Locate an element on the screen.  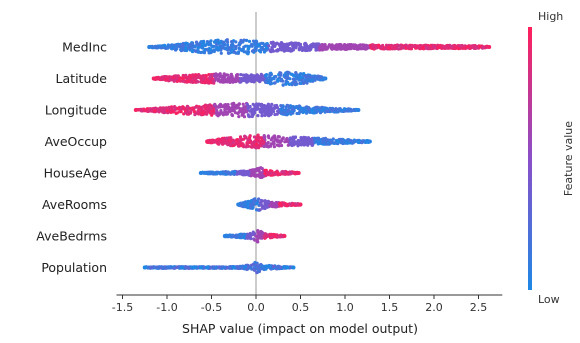
feature-label-population: Population is located at coordinates (74, 267).